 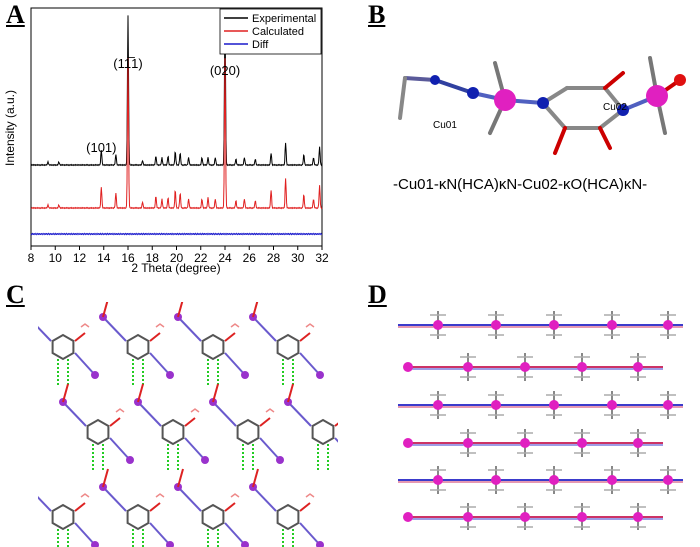 What do you see at coordinates (520, 184) in the screenshot?
I see `coordination-caption: -Cu01-κN(HCA)κN-Cu02-κO(HCA)κN-` at bounding box center [520, 184].